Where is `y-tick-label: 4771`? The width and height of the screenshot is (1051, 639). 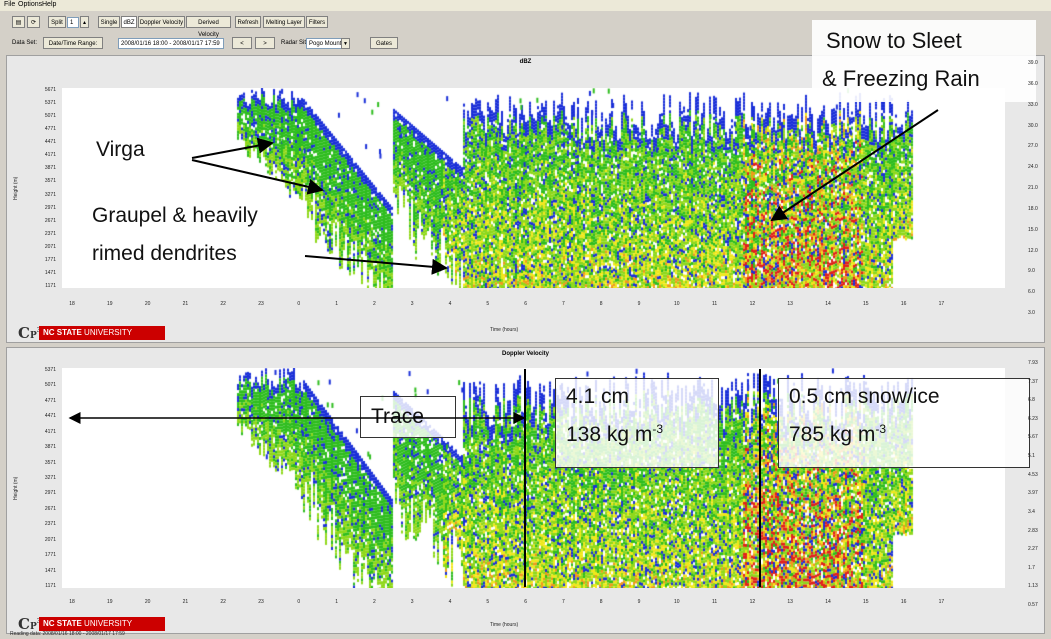
y-tick-label: 4771 is located at coordinates (50, 129).